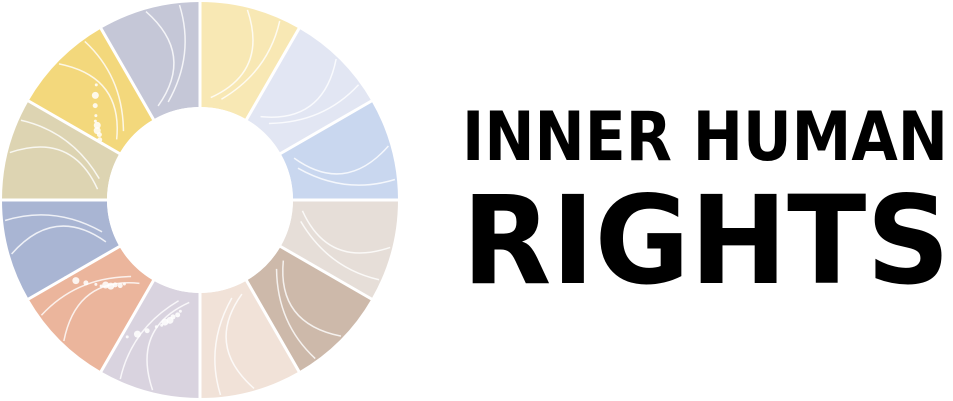 This screenshot has width=953, height=401. I want to click on logo-line-1: INNER HUMAN, so click(705, 137).